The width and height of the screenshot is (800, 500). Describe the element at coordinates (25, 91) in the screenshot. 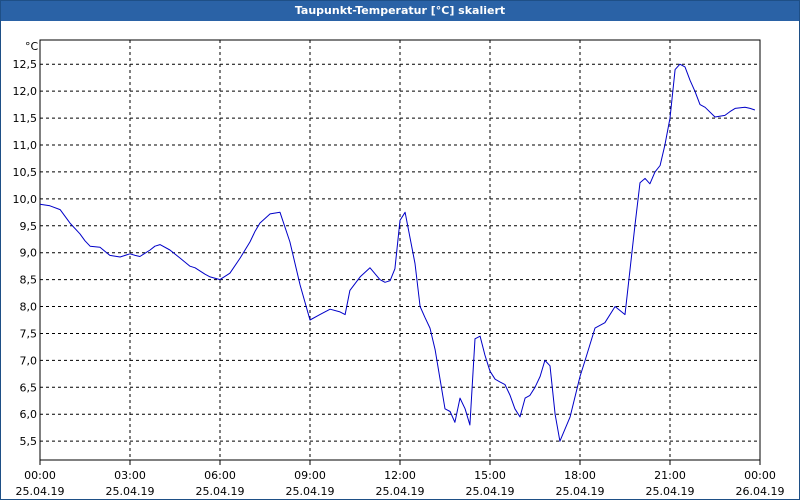

I see `y-tick-label: 12,0` at that location.